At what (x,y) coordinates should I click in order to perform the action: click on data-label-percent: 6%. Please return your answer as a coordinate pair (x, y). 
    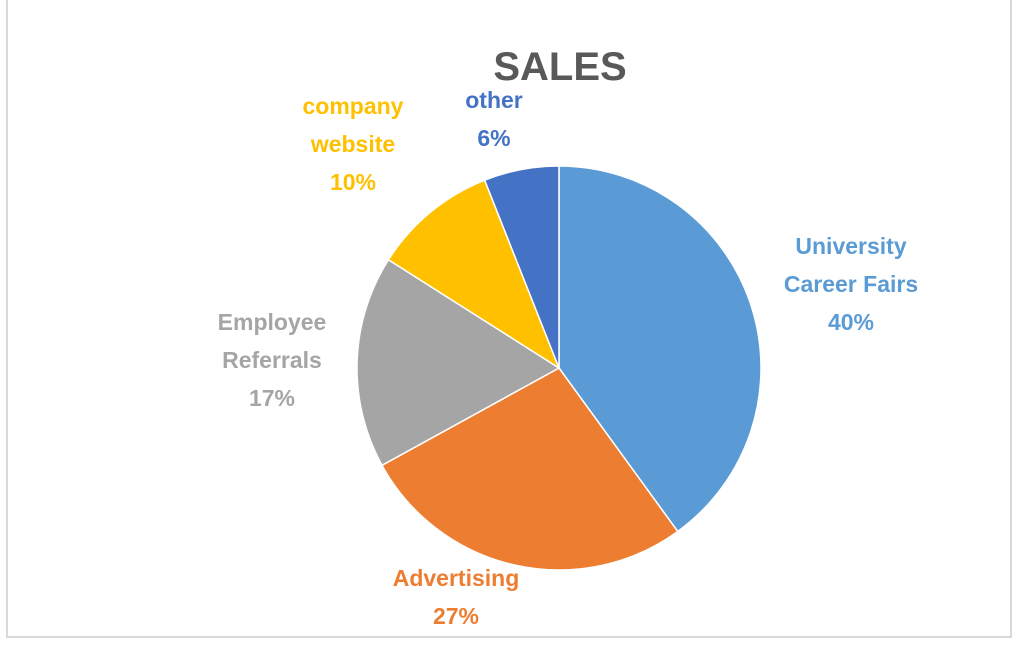
    Looking at the image, I should click on (493, 138).